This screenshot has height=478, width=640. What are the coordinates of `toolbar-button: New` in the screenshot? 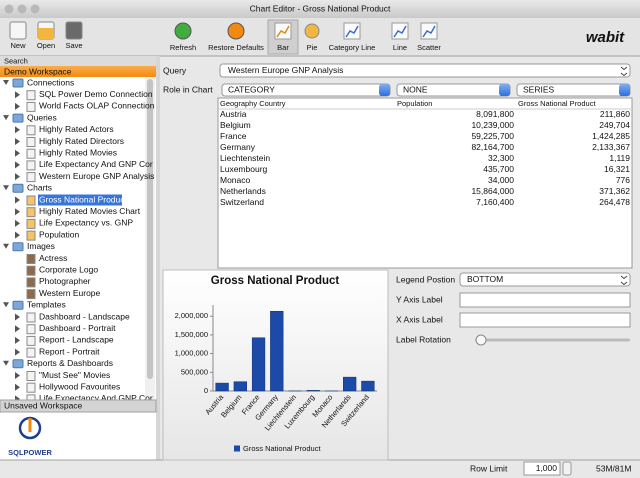 It's located at (18, 45).